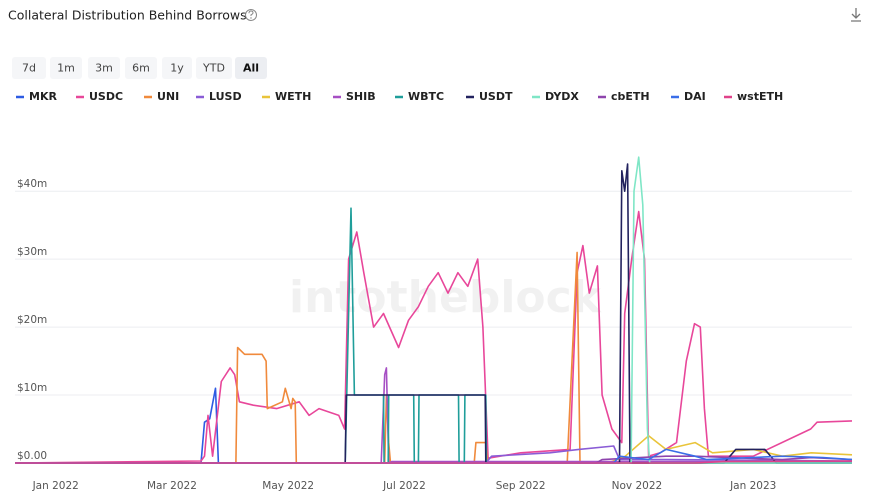 The height and width of the screenshot is (495, 870). I want to click on watermark: intotheblock, so click(446, 297).